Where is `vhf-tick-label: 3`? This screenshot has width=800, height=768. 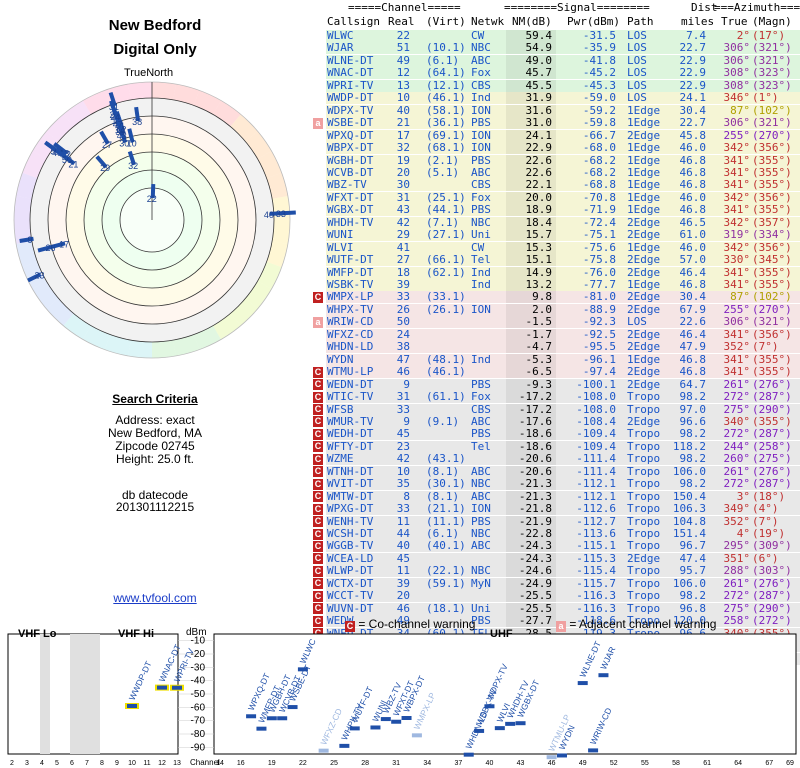 vhf-tick-label: 3 is located at coordinates (27, 763).